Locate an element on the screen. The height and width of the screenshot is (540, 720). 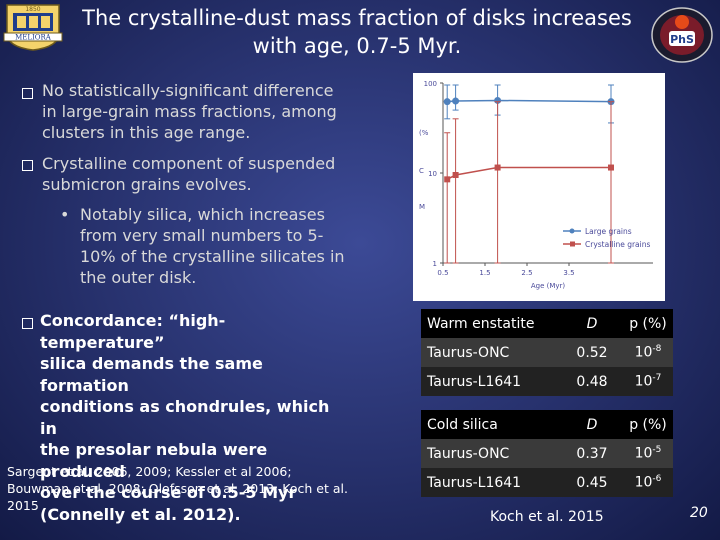
y-axis-label-fragment: (% is located at coordinates (424, 133).